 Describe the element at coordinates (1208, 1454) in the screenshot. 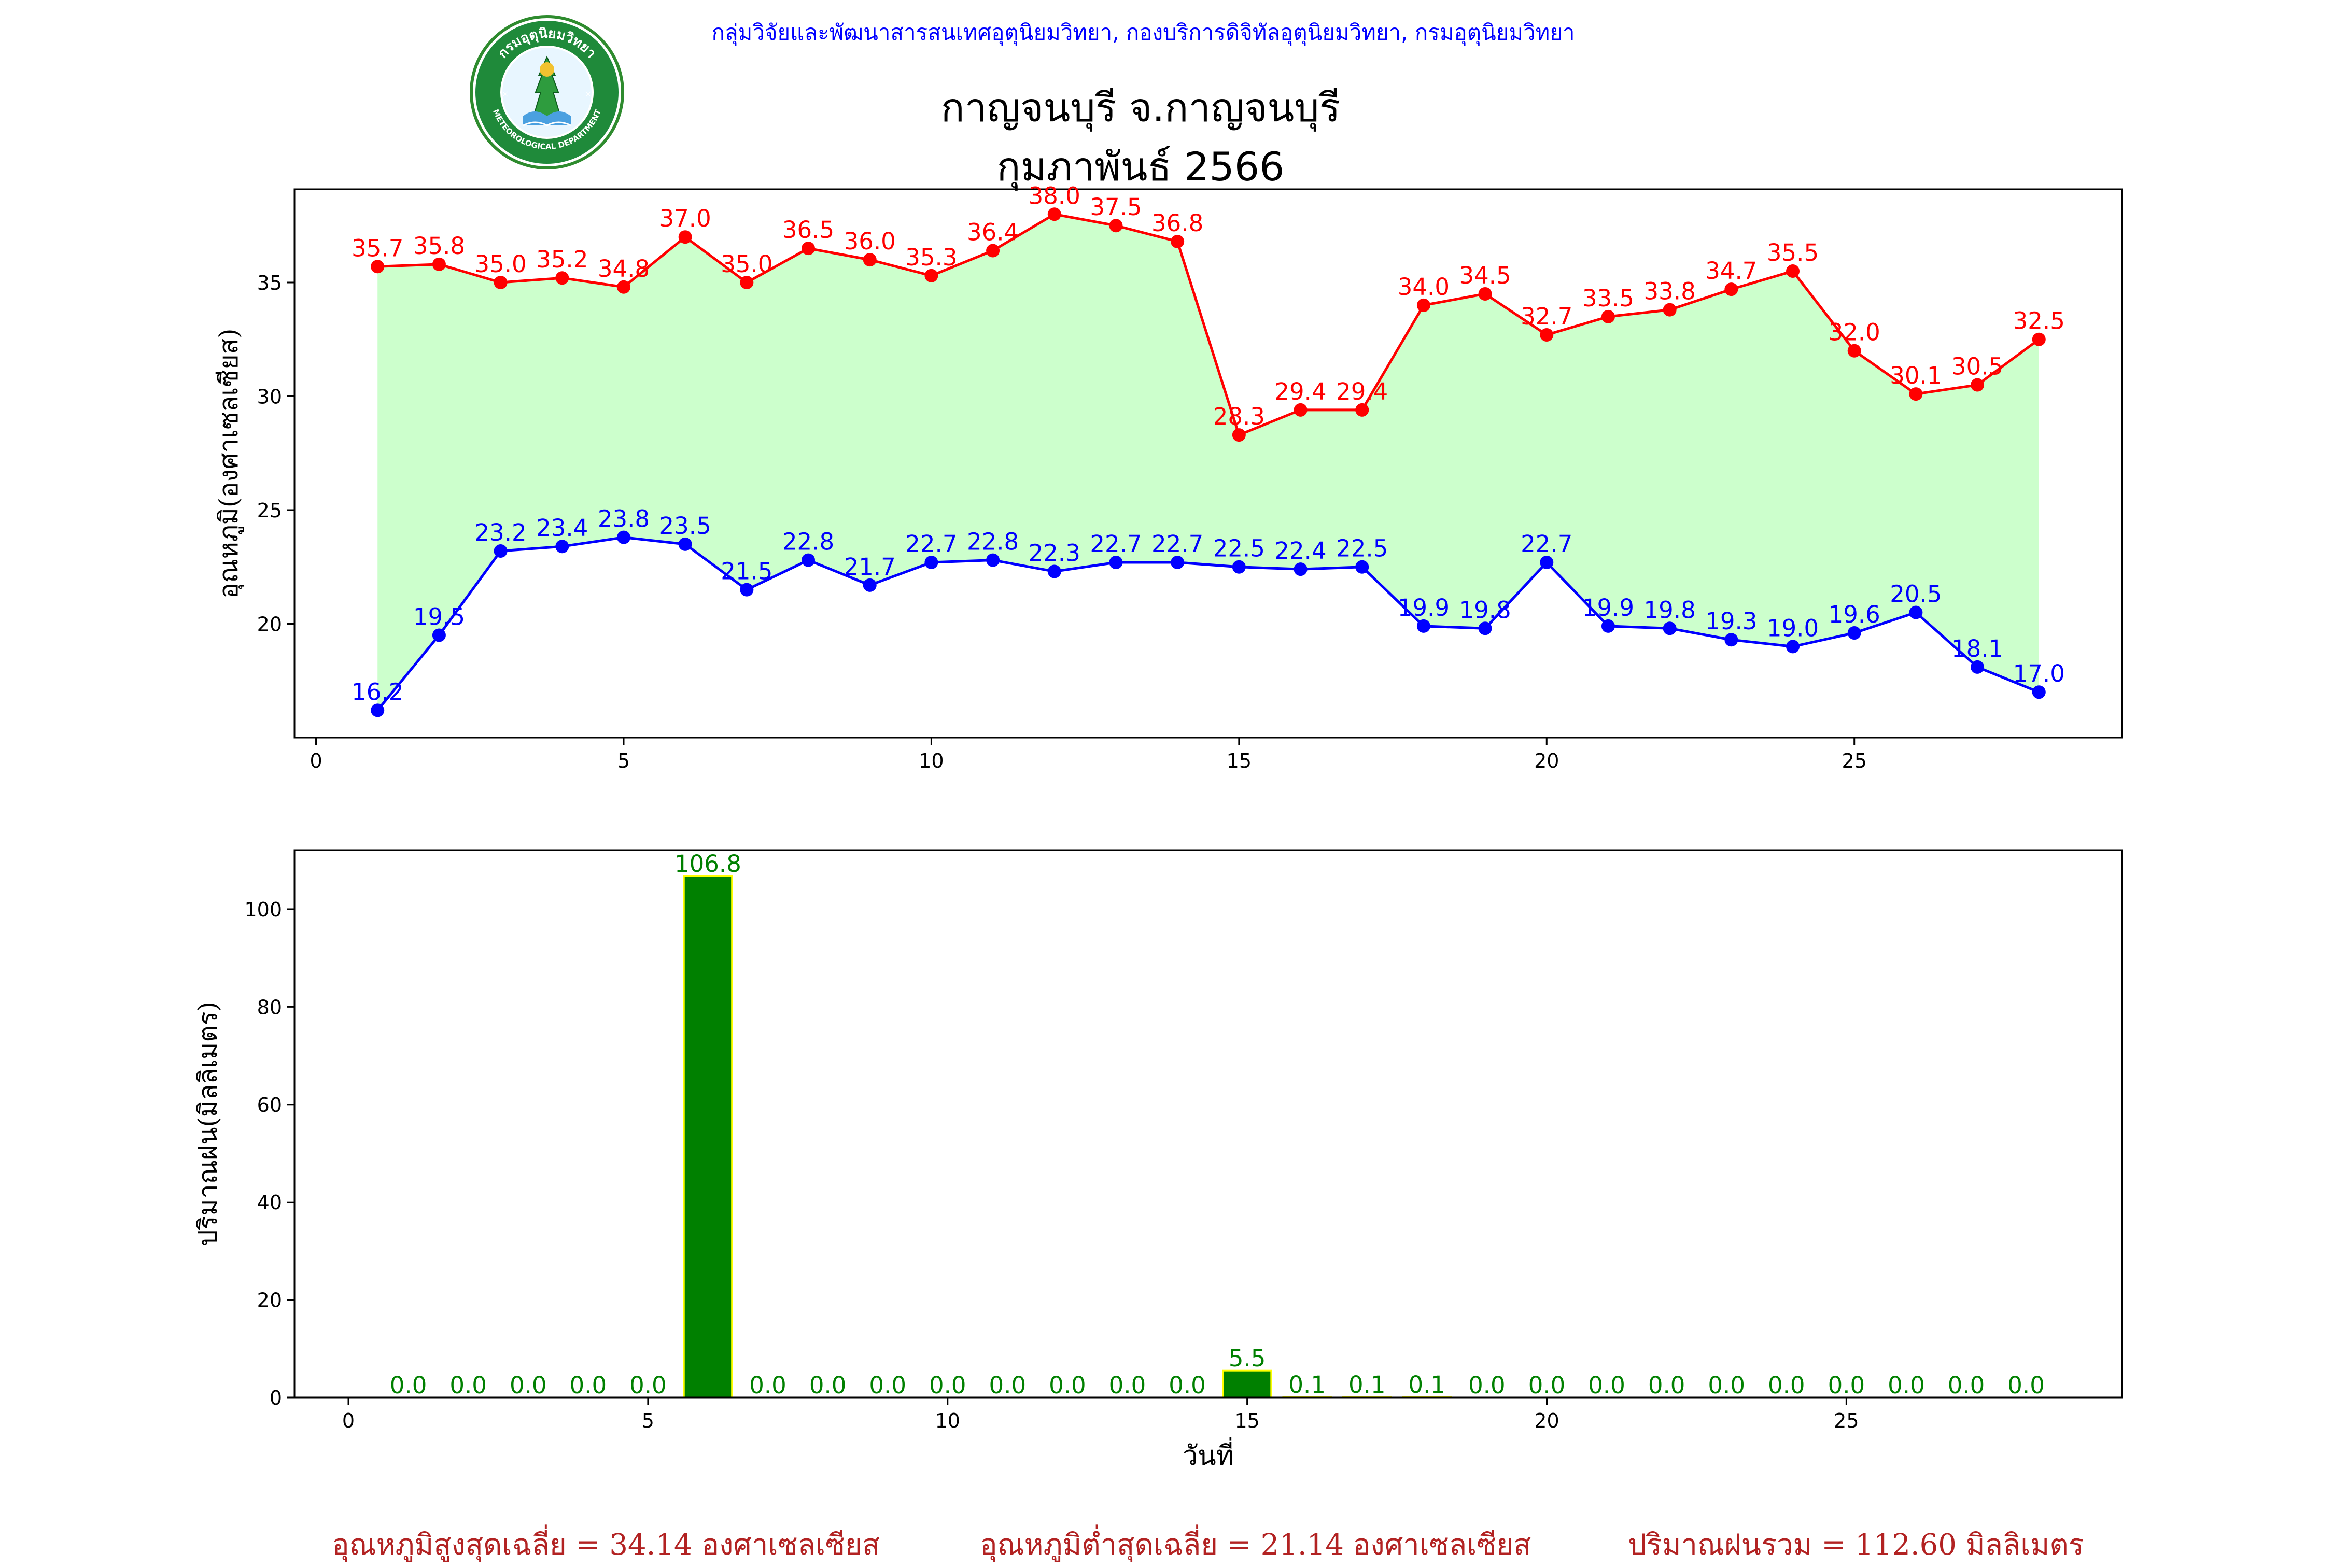

I see `day-axis-label: วันที่` at that location.